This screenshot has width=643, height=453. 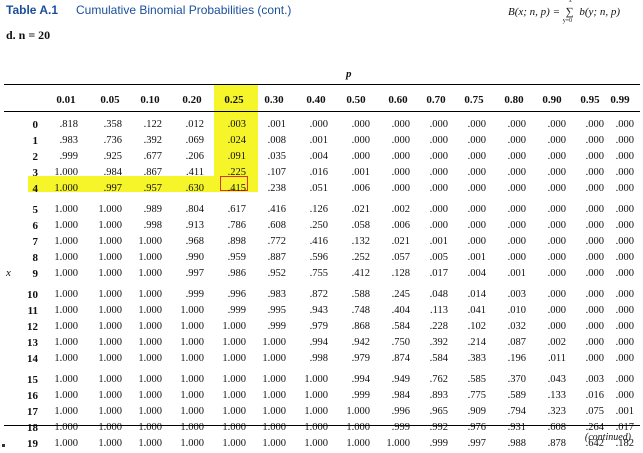 What do you see at coordinates (360, 225) in the screenshot?
I see `table-cell: .058` at bounding box center [360, 225].